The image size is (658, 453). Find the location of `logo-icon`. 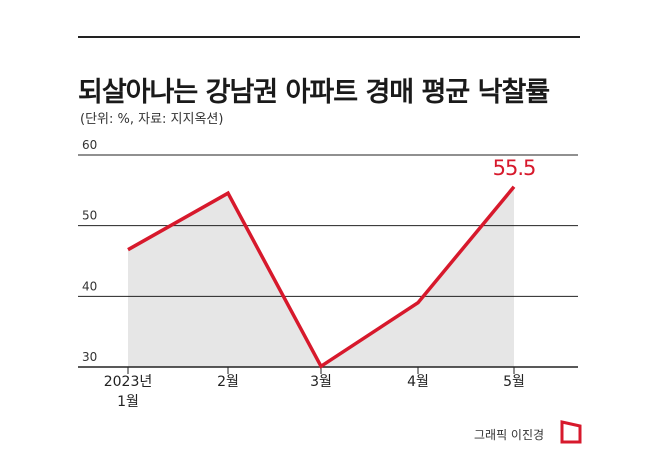

logo-icon is located at coordinates (571, 432).